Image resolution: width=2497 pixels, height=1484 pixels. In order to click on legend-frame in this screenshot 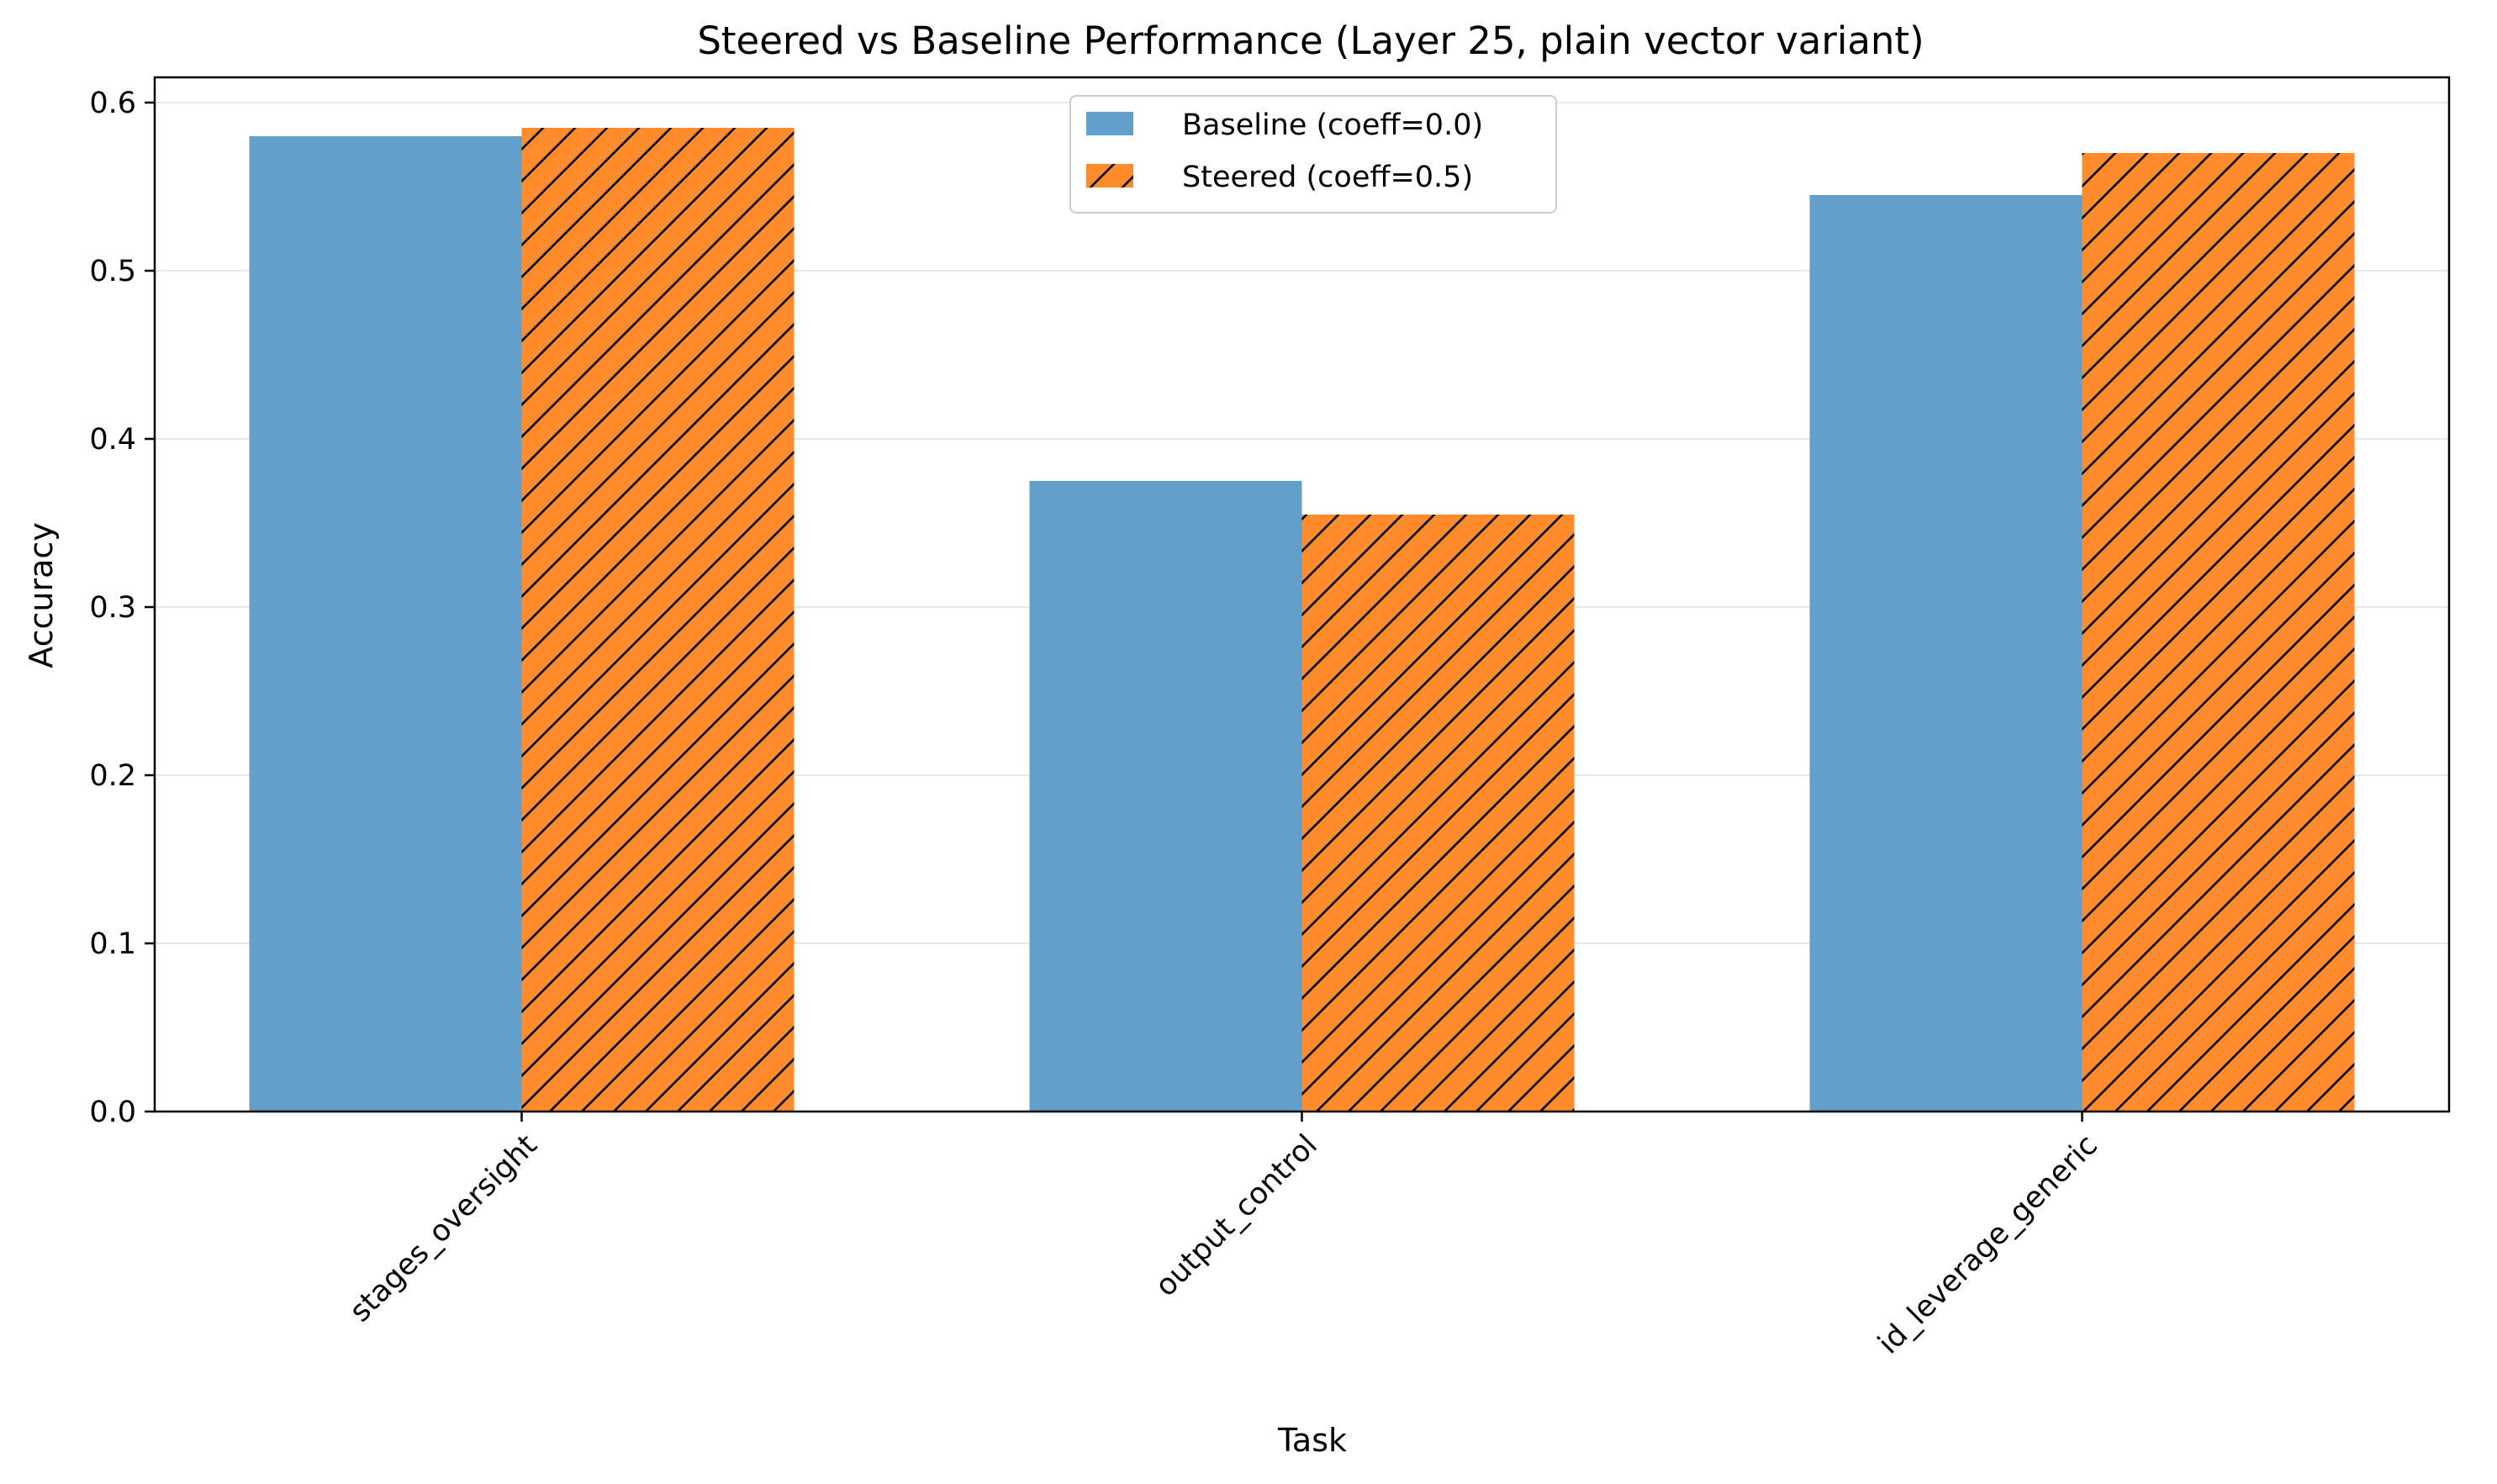, I will do `click(1313, 154)`.